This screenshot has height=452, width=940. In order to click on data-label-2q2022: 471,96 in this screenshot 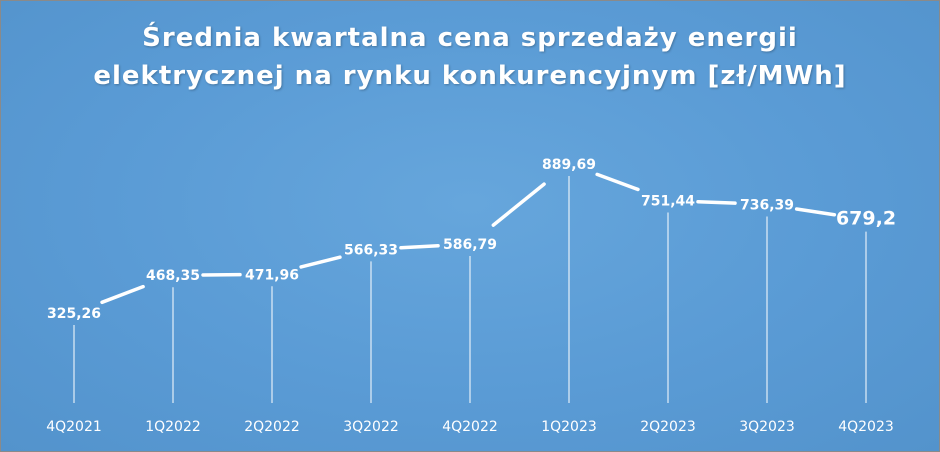, I will do `click(272, 275)`.